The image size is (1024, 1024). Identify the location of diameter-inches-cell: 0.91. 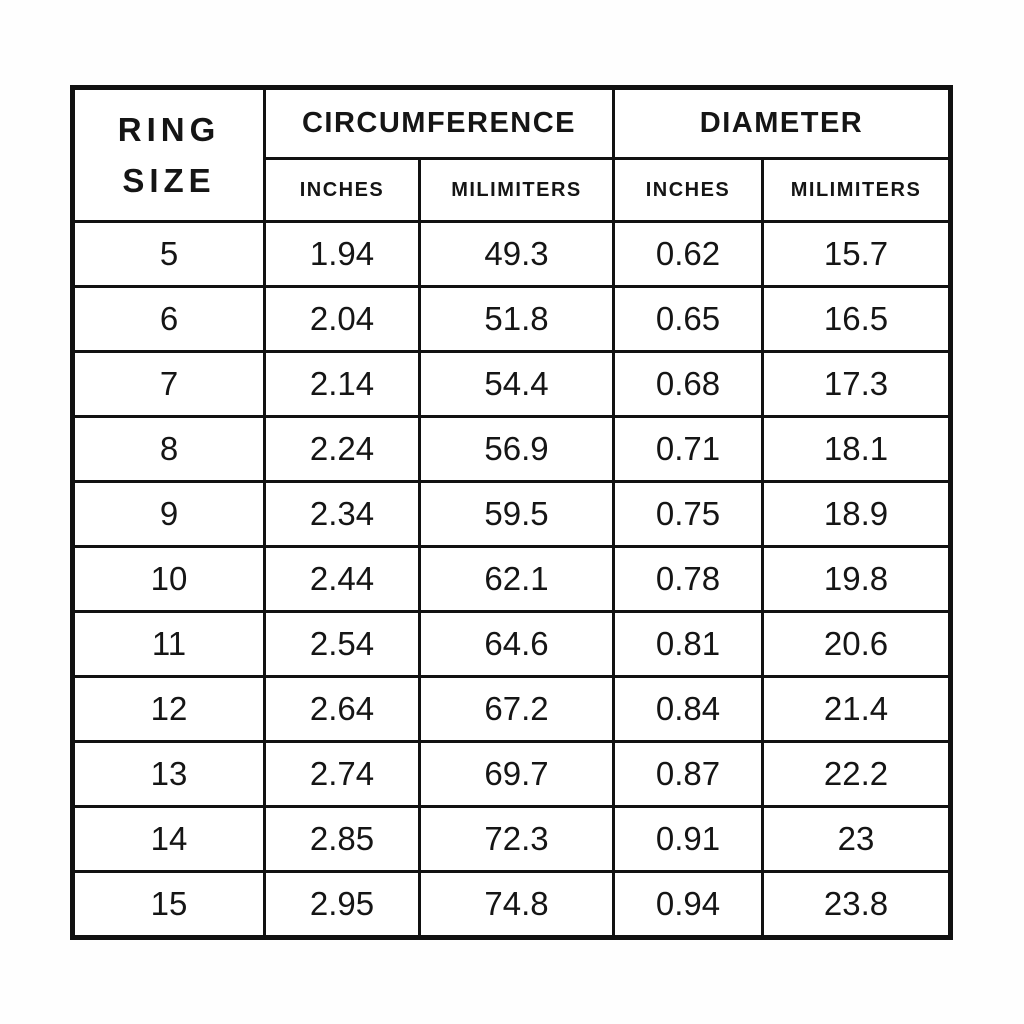
(688, 839).